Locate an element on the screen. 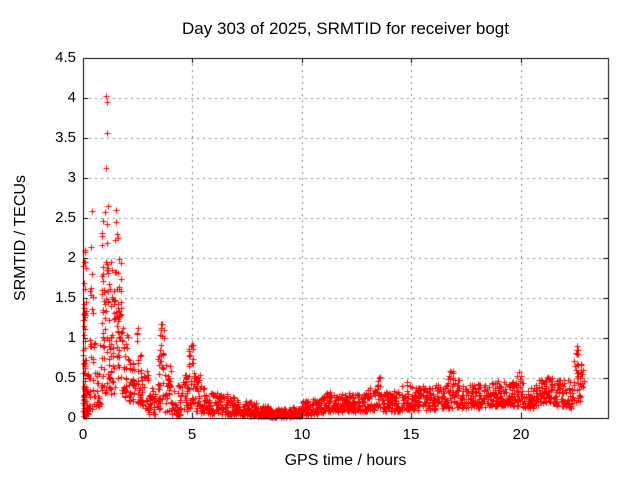 The height and width of the screenshot is (480, 640). y-tick-label: 3 is located at coordinates (71, 177).